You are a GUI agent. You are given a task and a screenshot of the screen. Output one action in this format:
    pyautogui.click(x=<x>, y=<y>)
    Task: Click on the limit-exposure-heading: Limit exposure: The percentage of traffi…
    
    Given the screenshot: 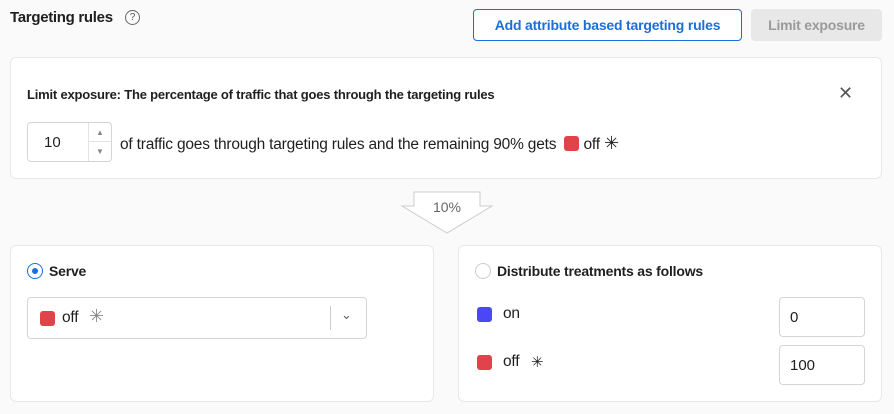 What is the action you would take?
    pyautogui.click(x=261, y=94)
    